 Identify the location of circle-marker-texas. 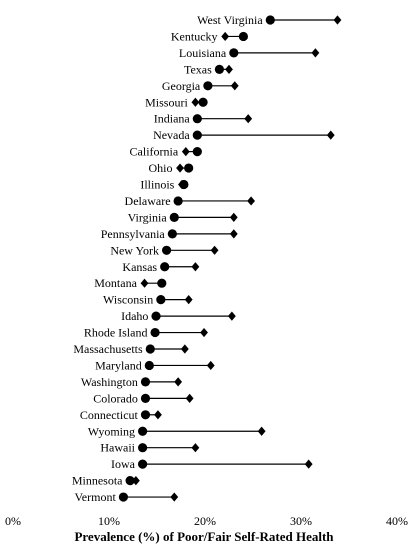
(219, 69).